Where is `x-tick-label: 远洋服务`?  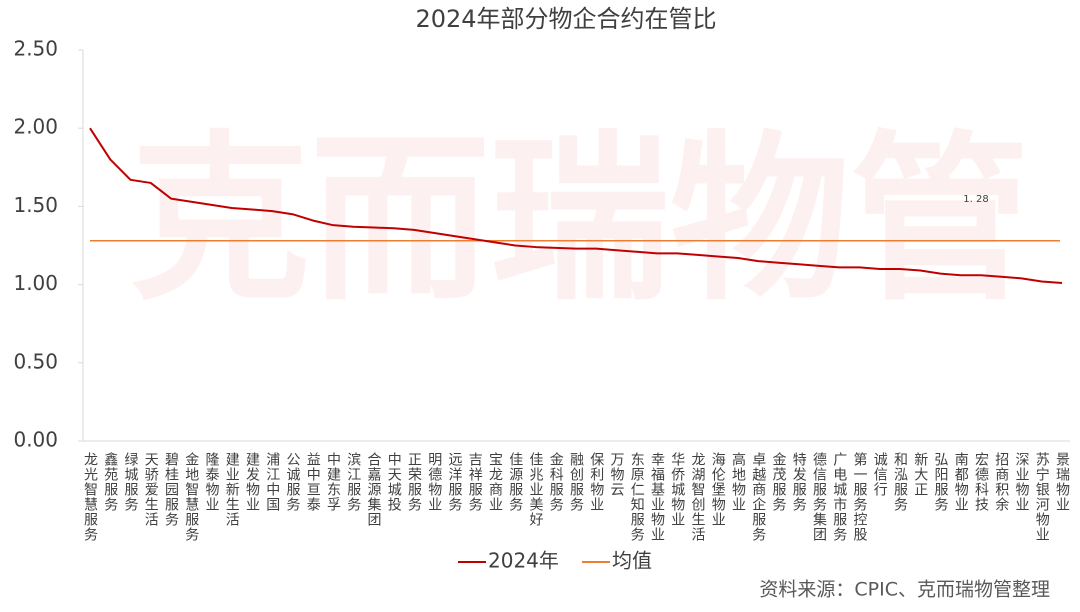 x-tick-label: 远洋服务 is located at coordinates (455, 482).